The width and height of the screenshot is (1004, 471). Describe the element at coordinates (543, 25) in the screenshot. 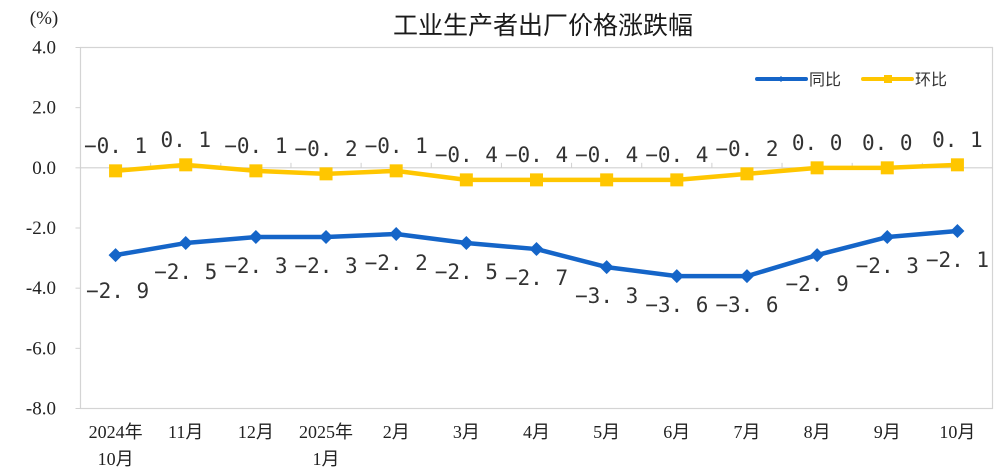

I see `chart-title: 工业生产者出厂价格涨跌幅` at that location.